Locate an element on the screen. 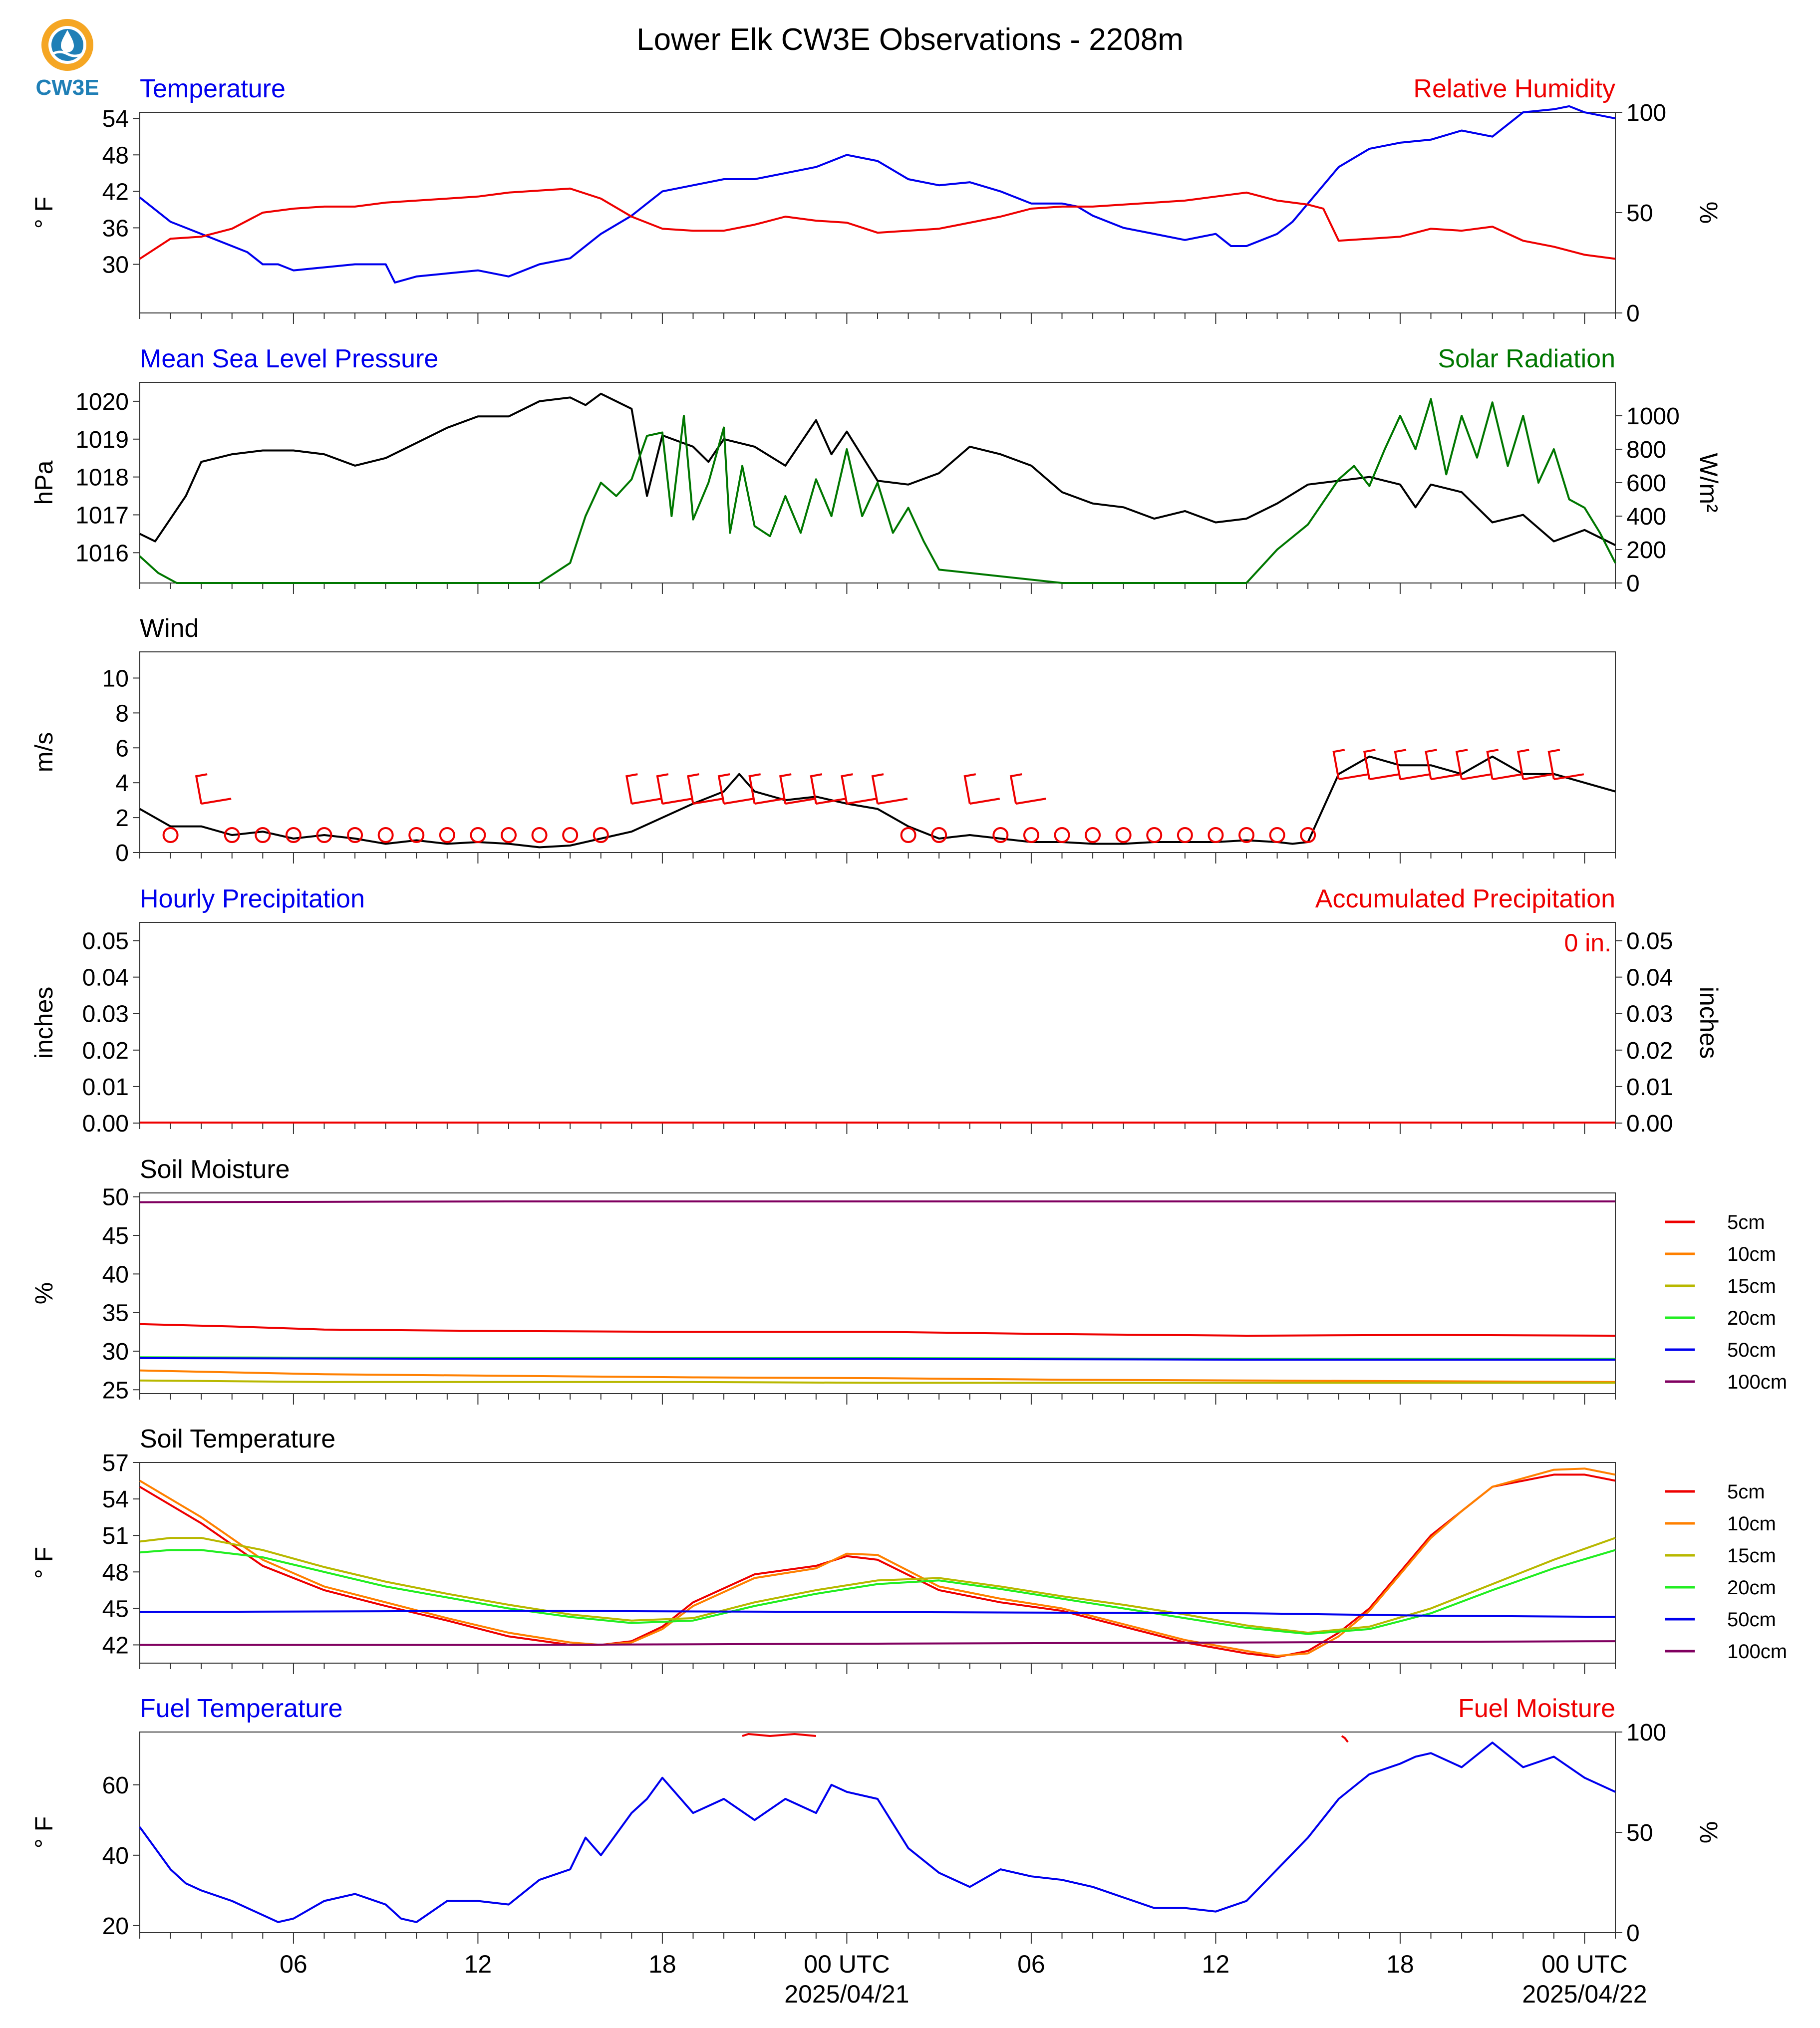  y-tick-label: 25 is located at coordinates (115, 1390).